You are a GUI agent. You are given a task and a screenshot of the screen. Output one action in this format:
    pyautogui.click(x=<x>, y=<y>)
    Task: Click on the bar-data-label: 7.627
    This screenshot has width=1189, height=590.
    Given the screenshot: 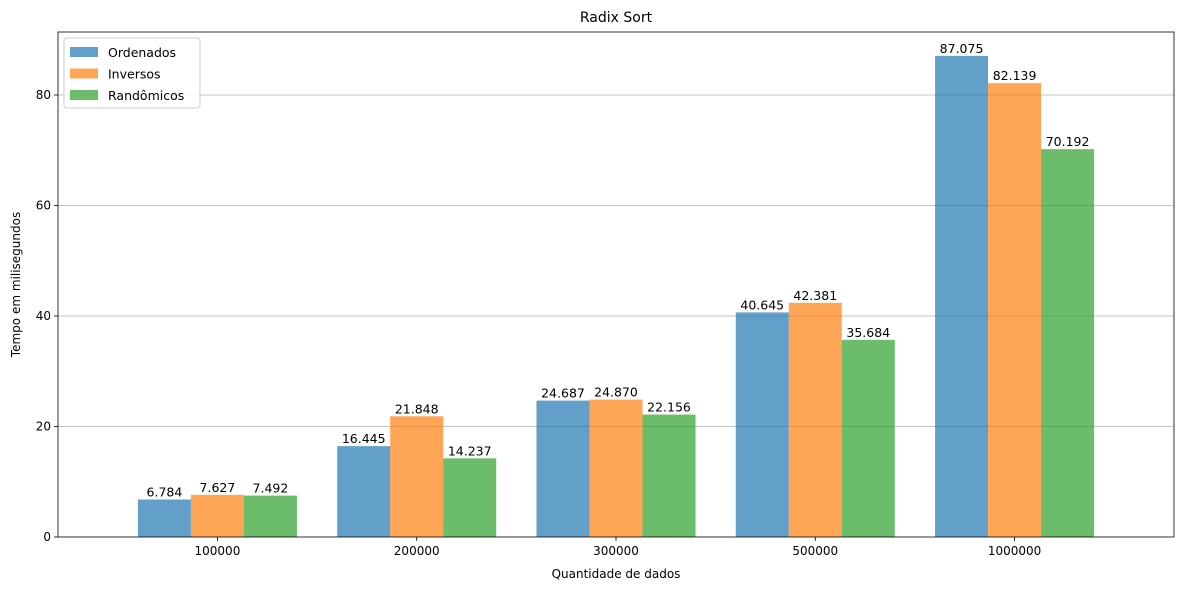 What is the action you would take?
    pyautogui.click(x=218, y=487)
    